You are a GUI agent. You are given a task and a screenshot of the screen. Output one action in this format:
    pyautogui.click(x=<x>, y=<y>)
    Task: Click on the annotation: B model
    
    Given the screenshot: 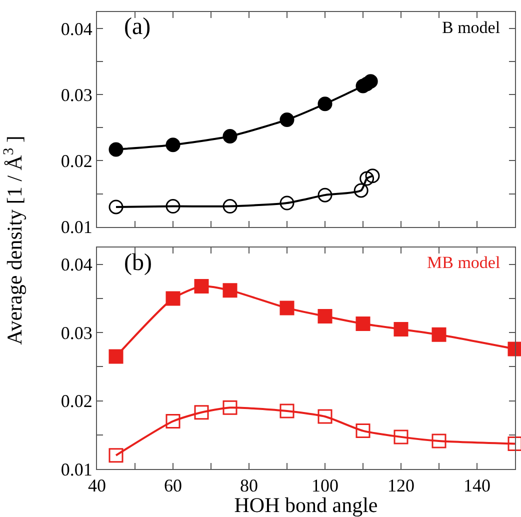 What is the action you would take?
    pyautogui.click(x=471, y=27)
    